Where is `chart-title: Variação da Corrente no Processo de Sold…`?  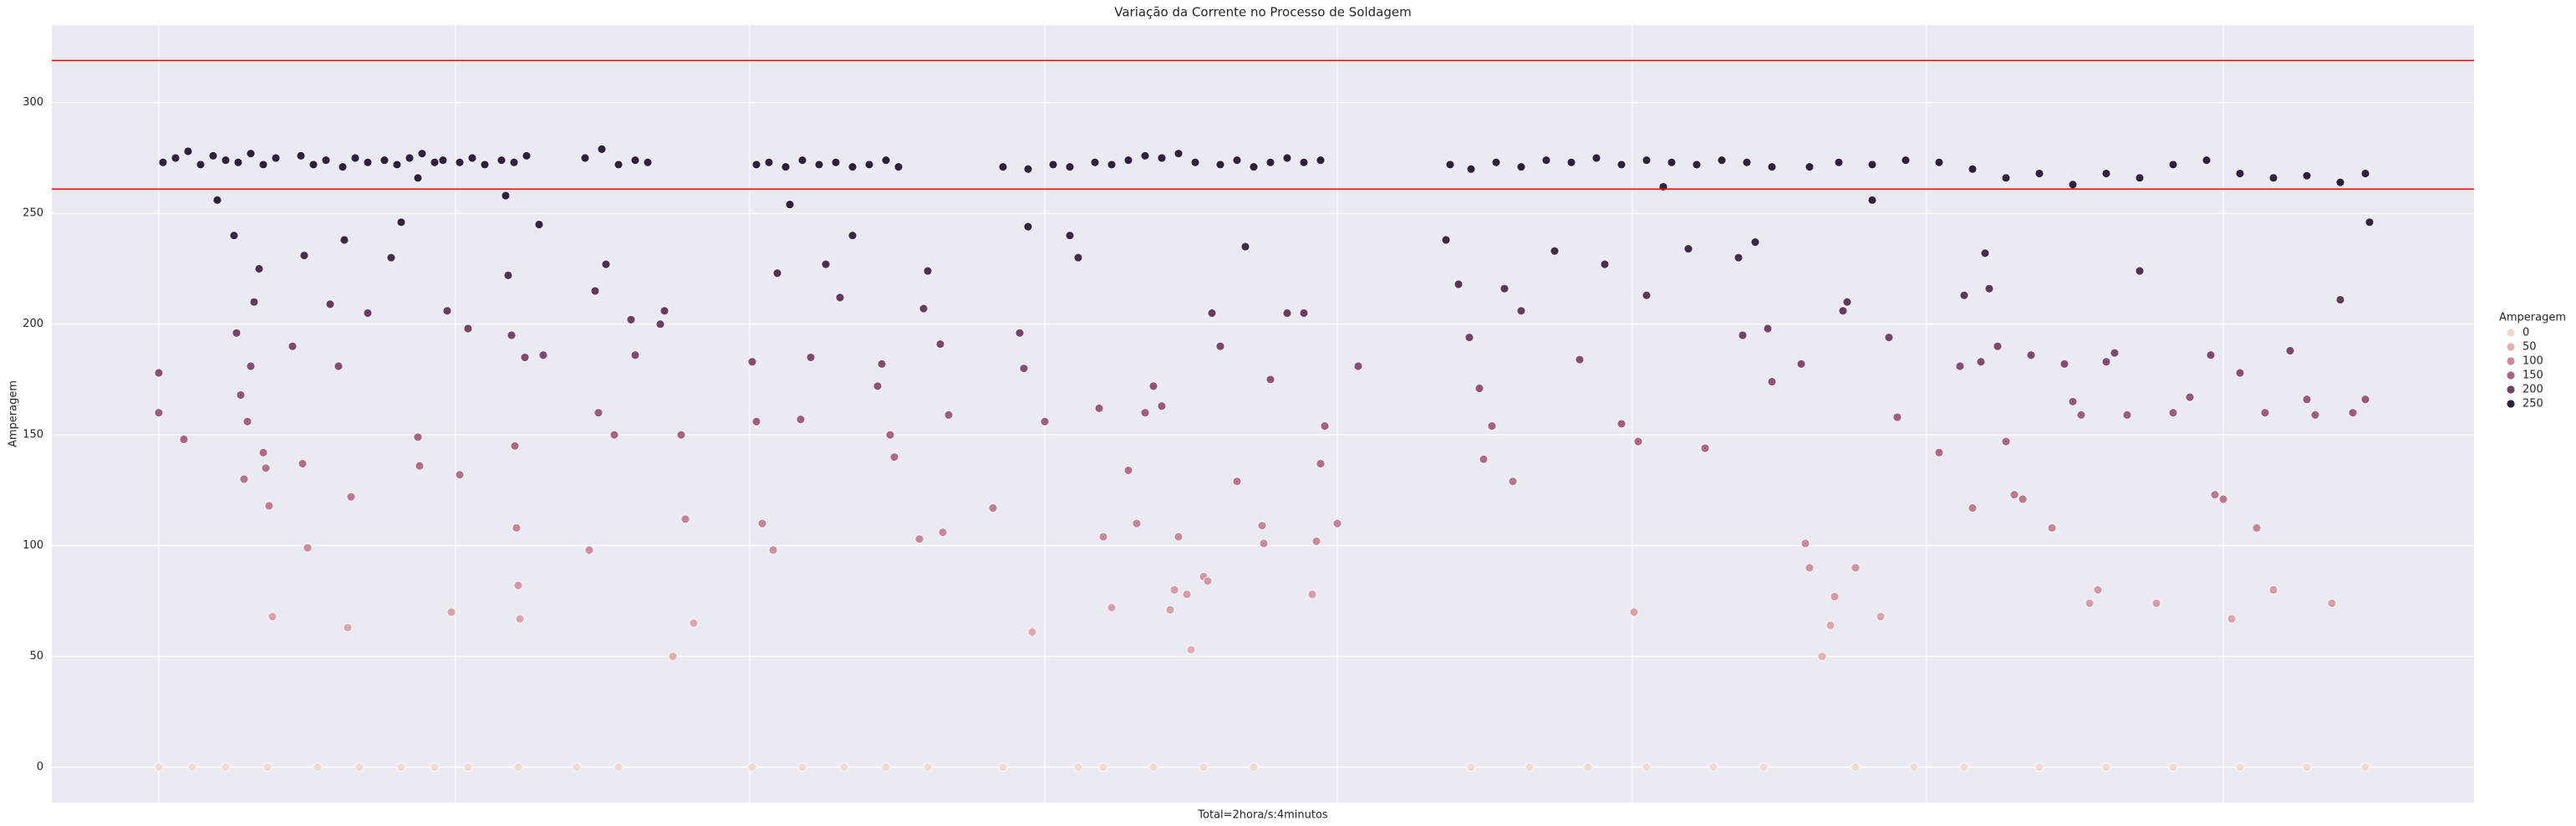 chart-title: Variação da Corrente no Processo de Sold… is located at coordinates (1262, 12).